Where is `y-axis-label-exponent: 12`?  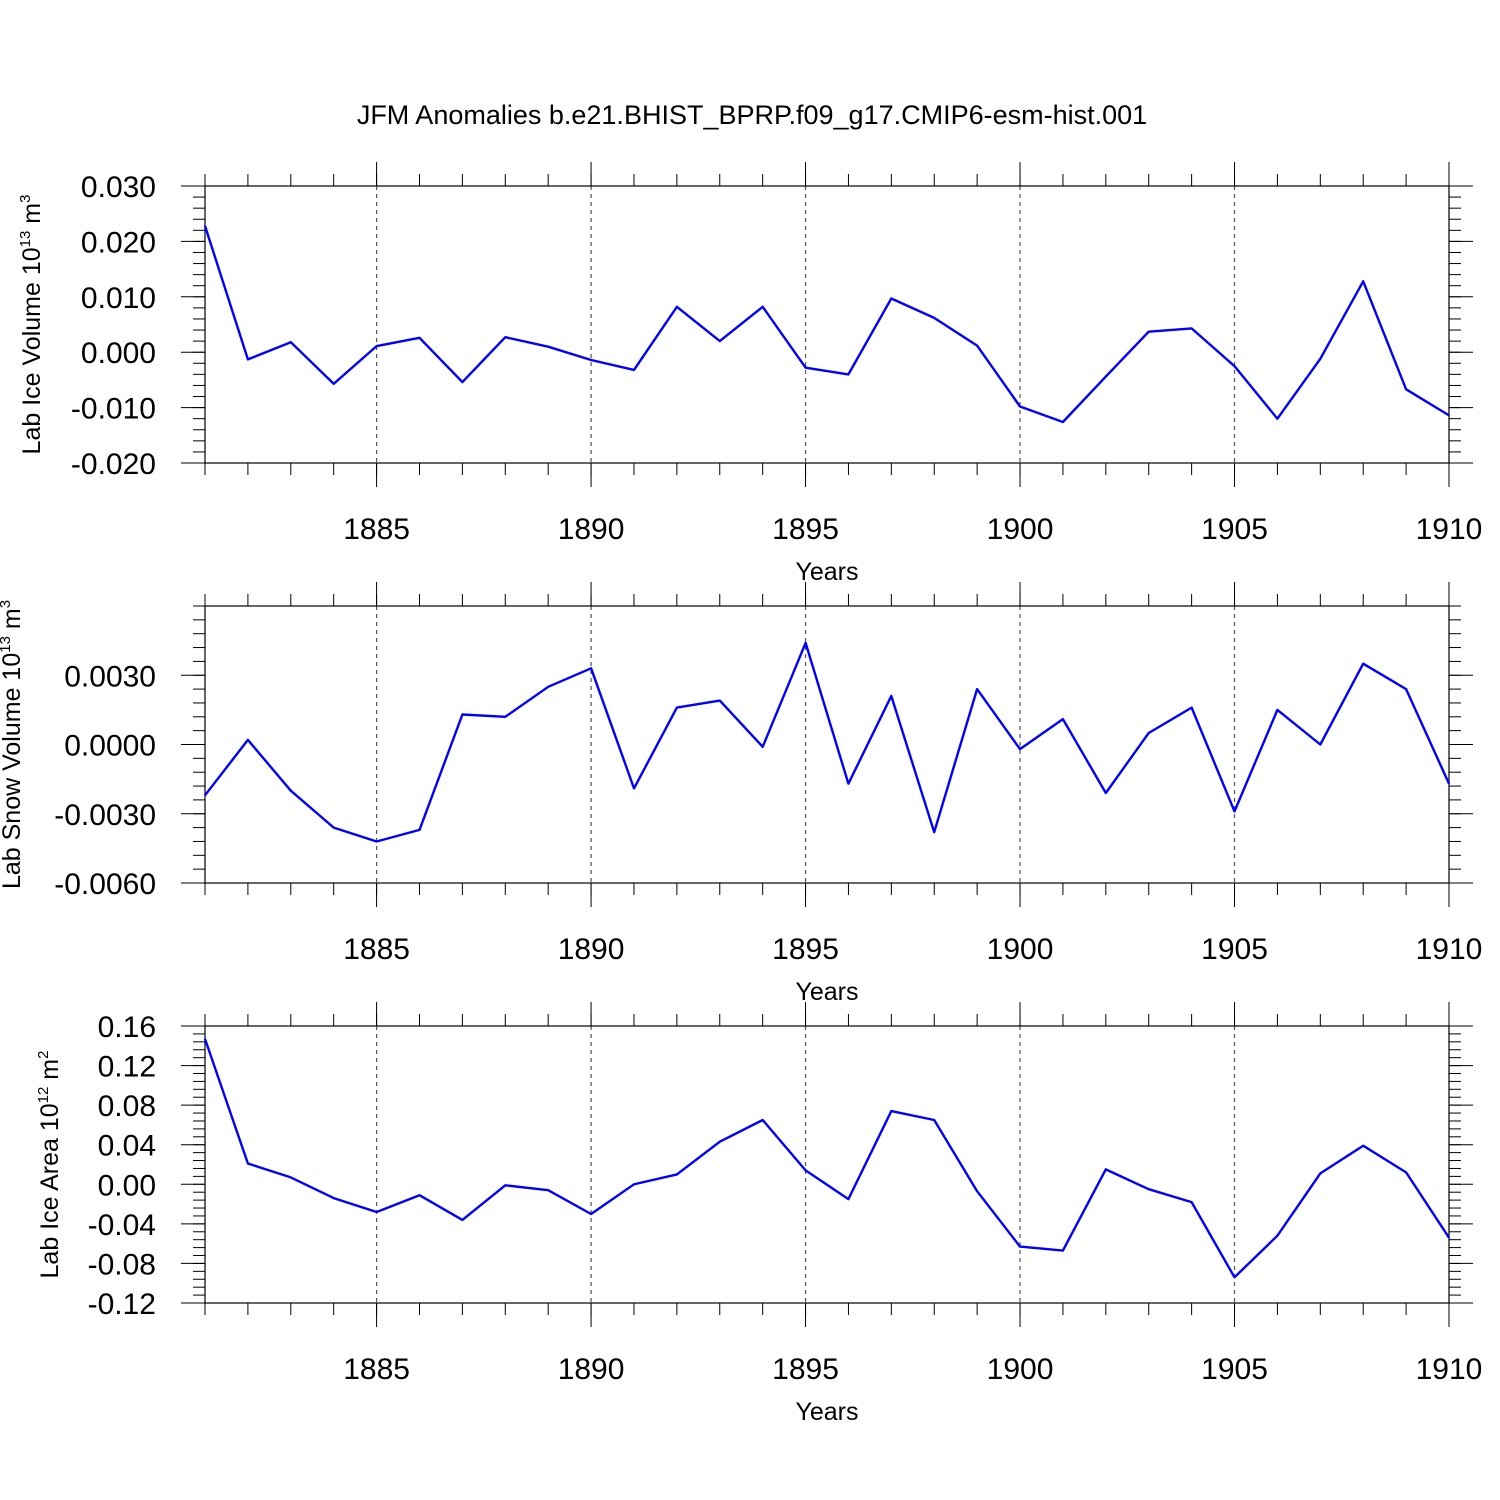 y-axis-label-exponent: 12 is located at coordinates (43, 1095).